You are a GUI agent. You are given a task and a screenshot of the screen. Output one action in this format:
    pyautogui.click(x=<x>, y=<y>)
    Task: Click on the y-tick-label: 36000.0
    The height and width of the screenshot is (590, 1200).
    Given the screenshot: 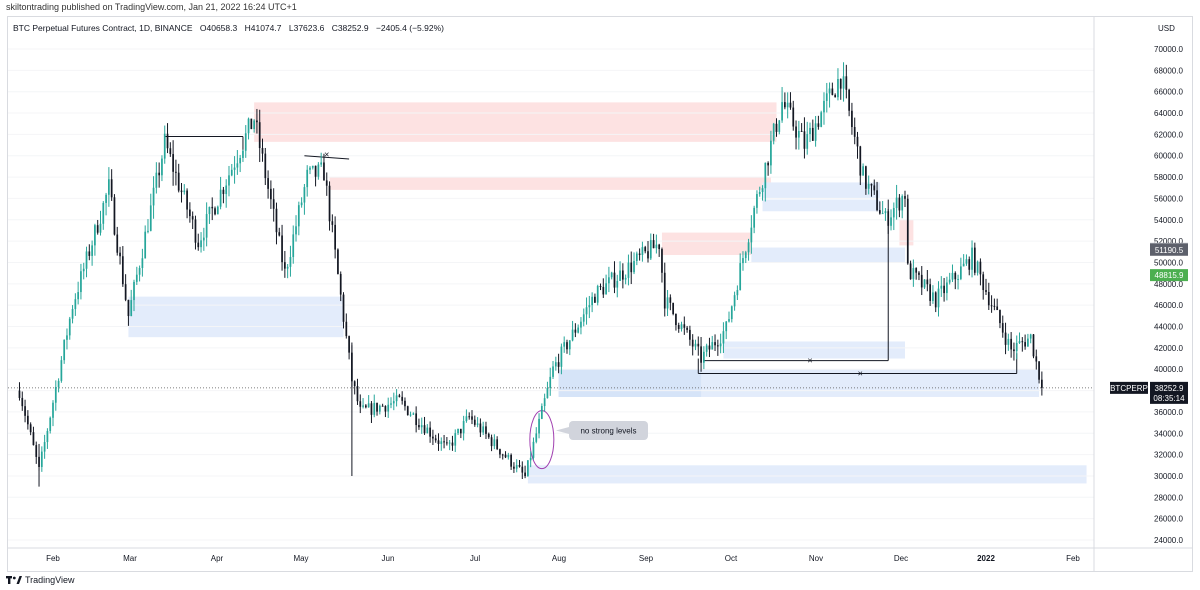 What is the action you would take?
    pyautogui.click(x=1168, y=412)
    